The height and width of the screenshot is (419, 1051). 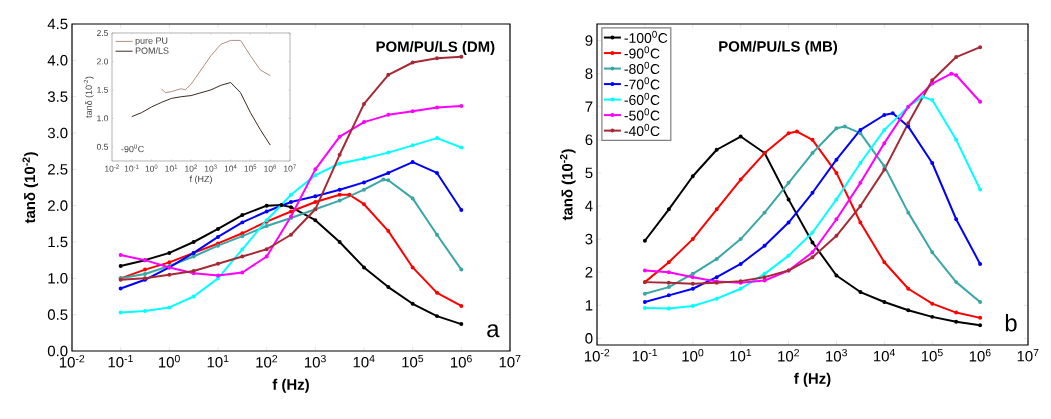 I want to click on y-tick-label: 4.0, so click(x=57, y=60).